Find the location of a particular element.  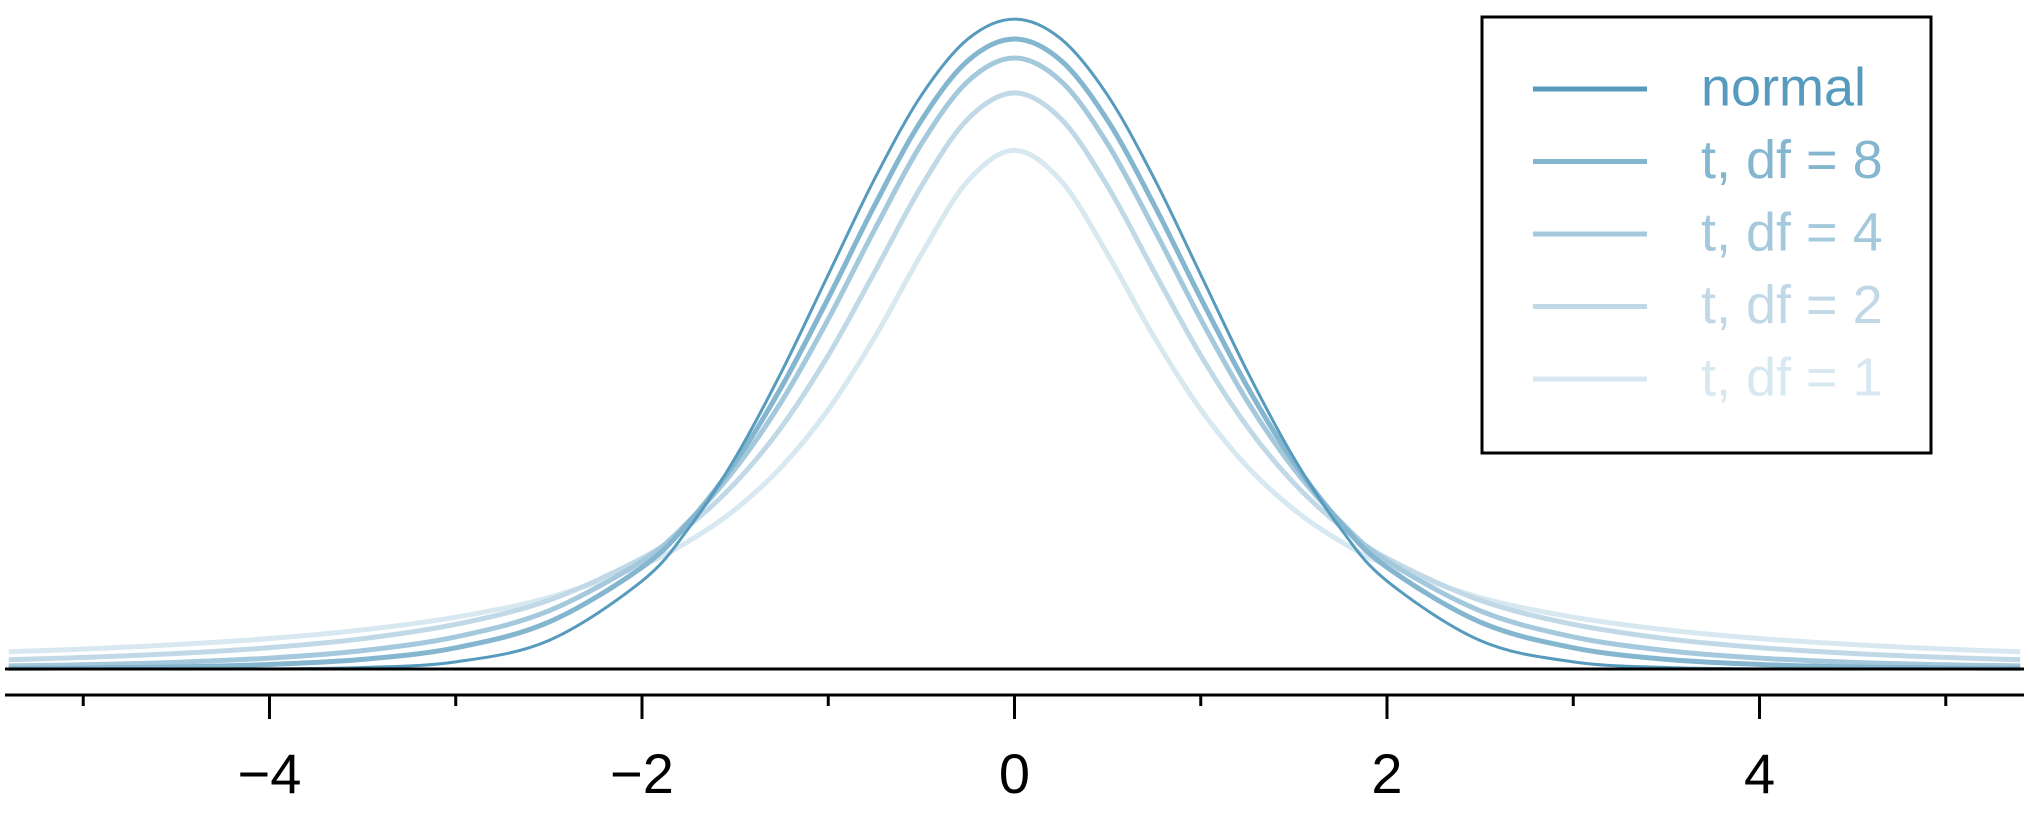

x-tick-label: −2 is located at coordinates (642, 773).